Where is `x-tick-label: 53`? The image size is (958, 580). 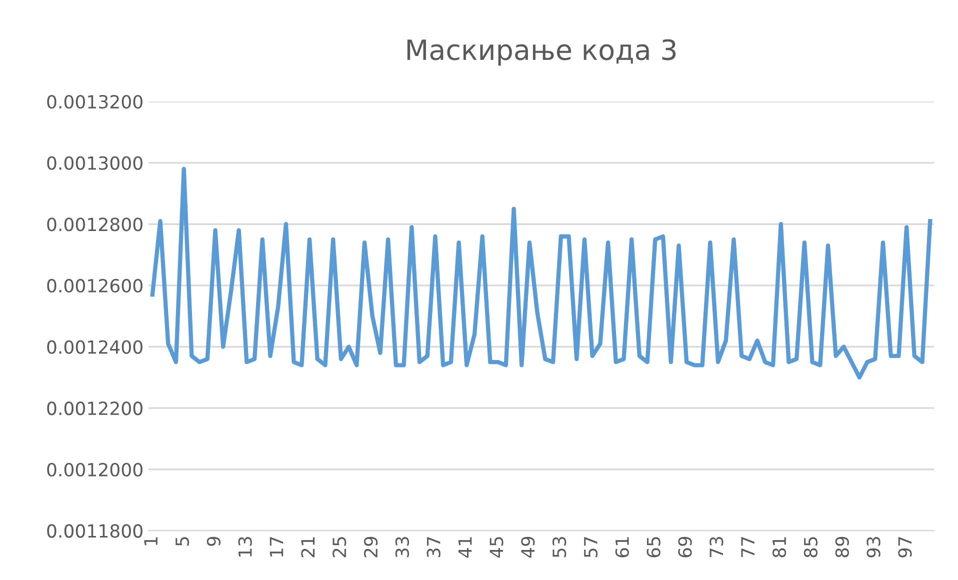 x-tick-label: 53 is located at coordinates (559, 547).